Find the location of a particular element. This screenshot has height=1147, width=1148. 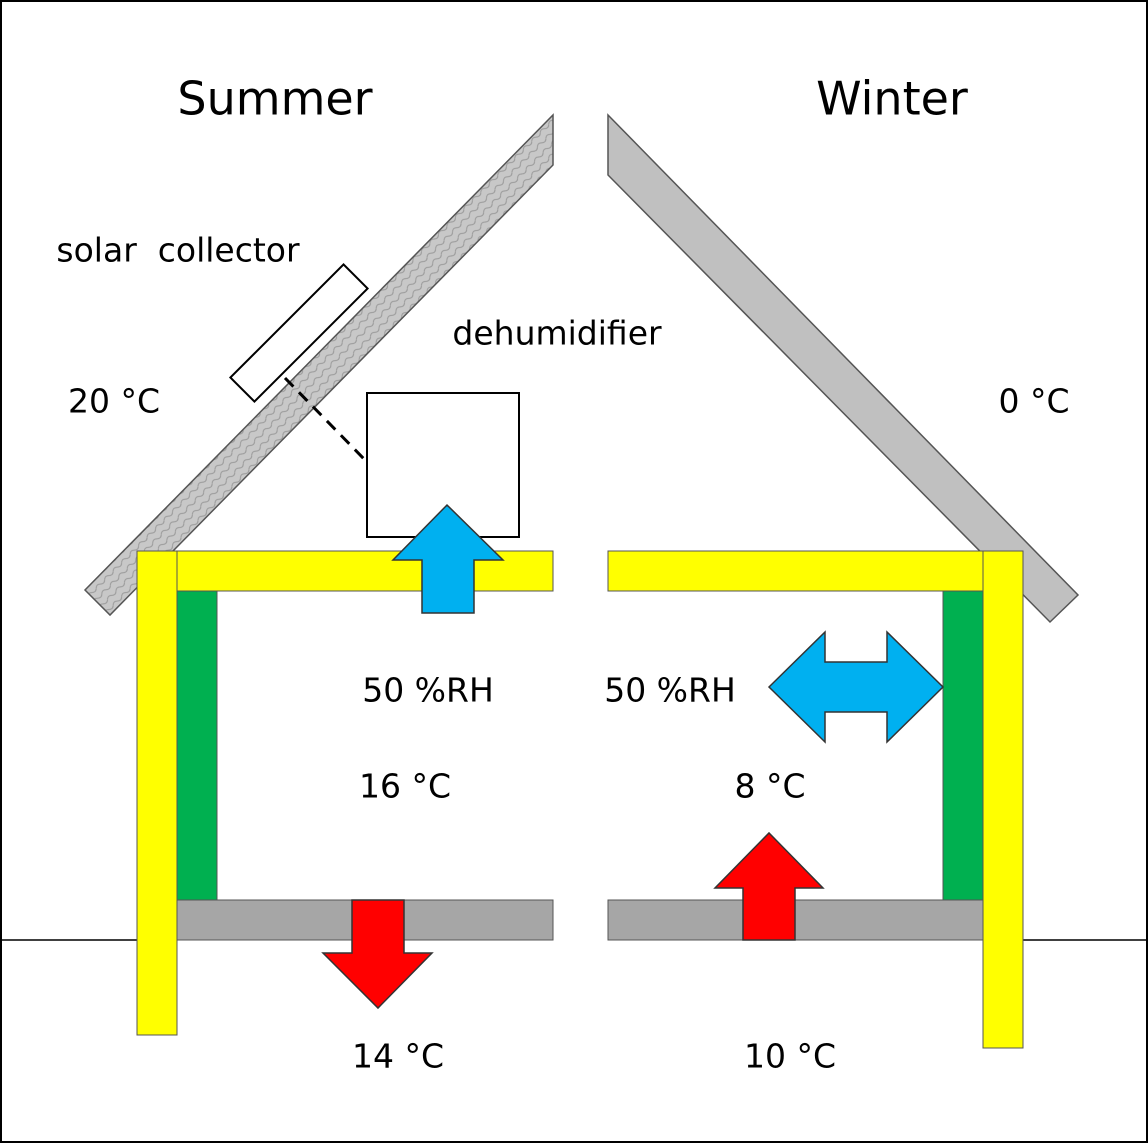

label: 16 °C is located at coordinates (405, 786).